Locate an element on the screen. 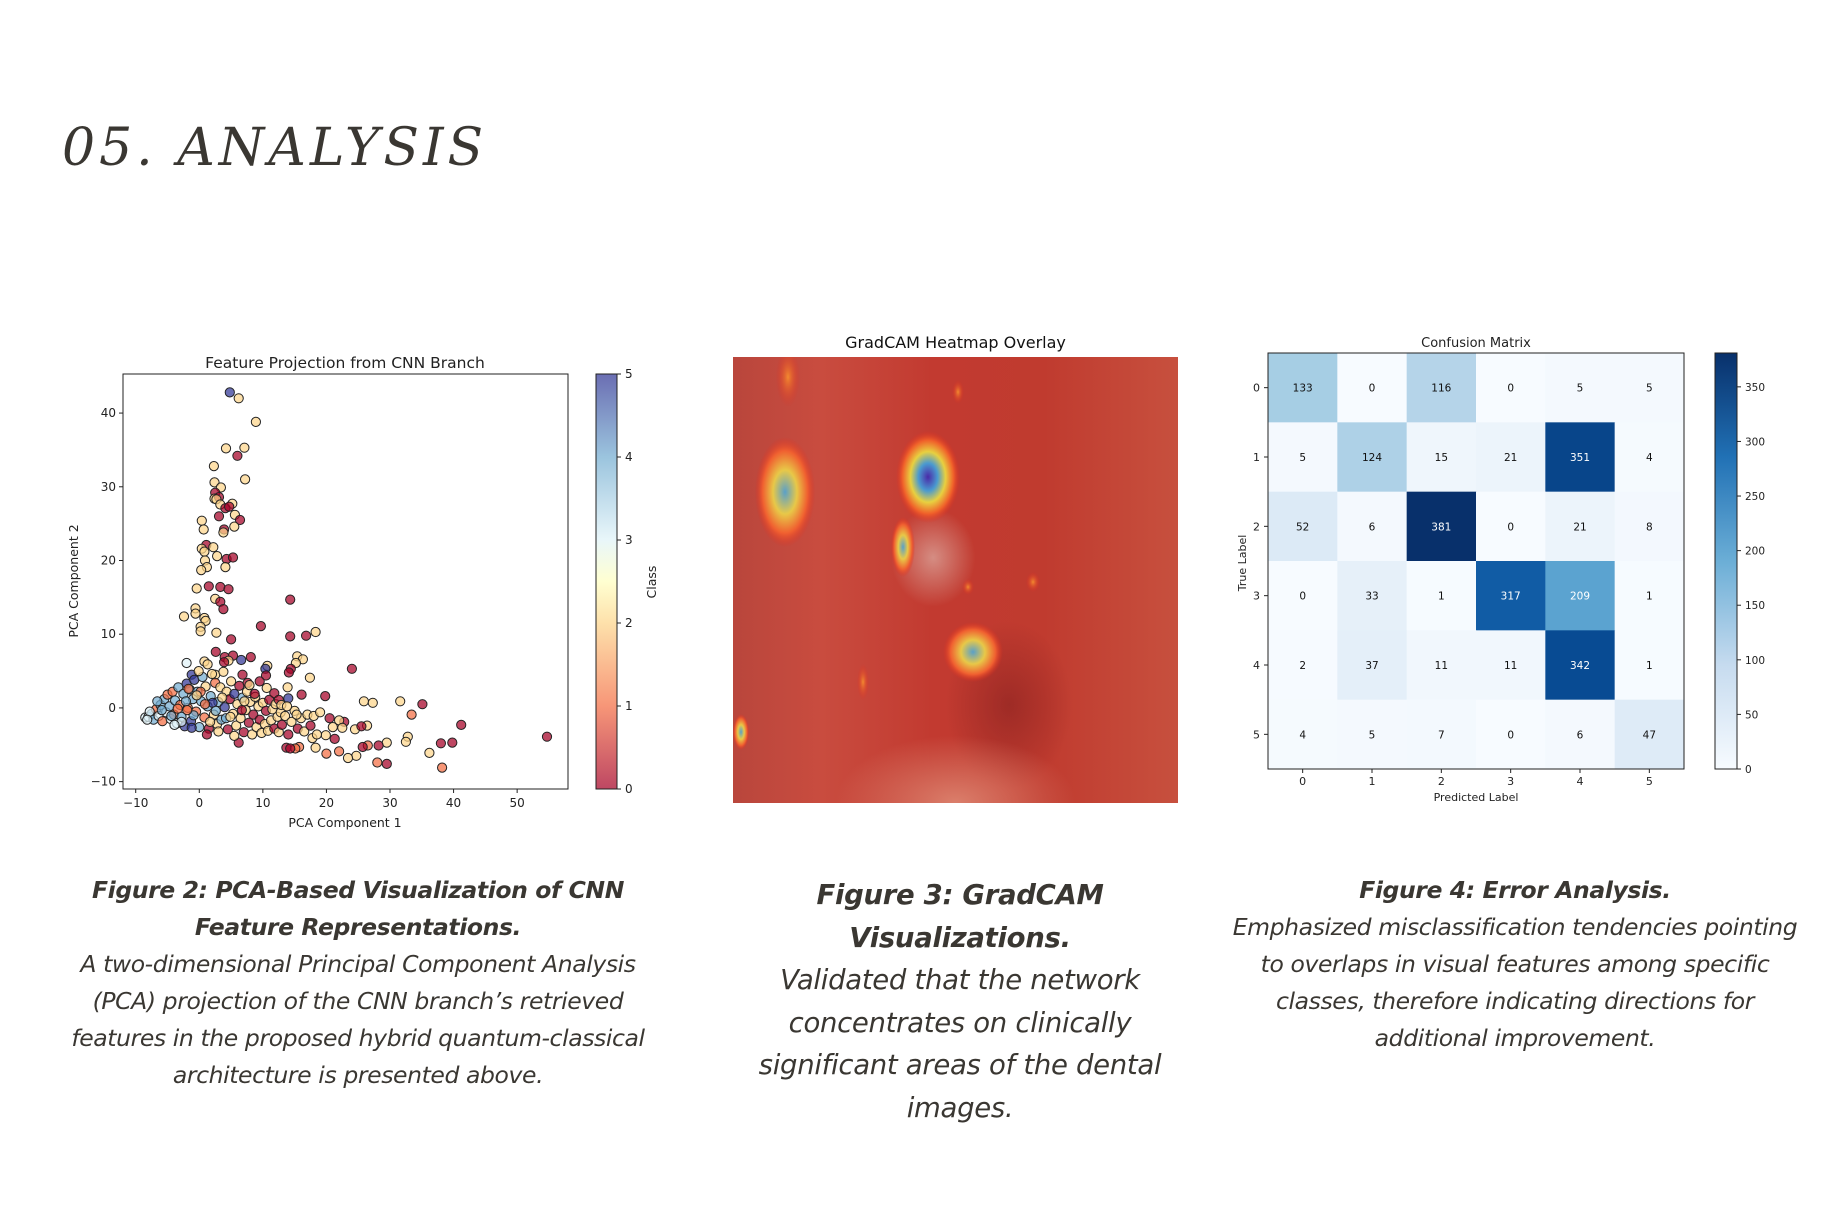 The width and height of the screenshot is (1837, 1215). y-tick-label: 10 is located at coordinates (108, 634).